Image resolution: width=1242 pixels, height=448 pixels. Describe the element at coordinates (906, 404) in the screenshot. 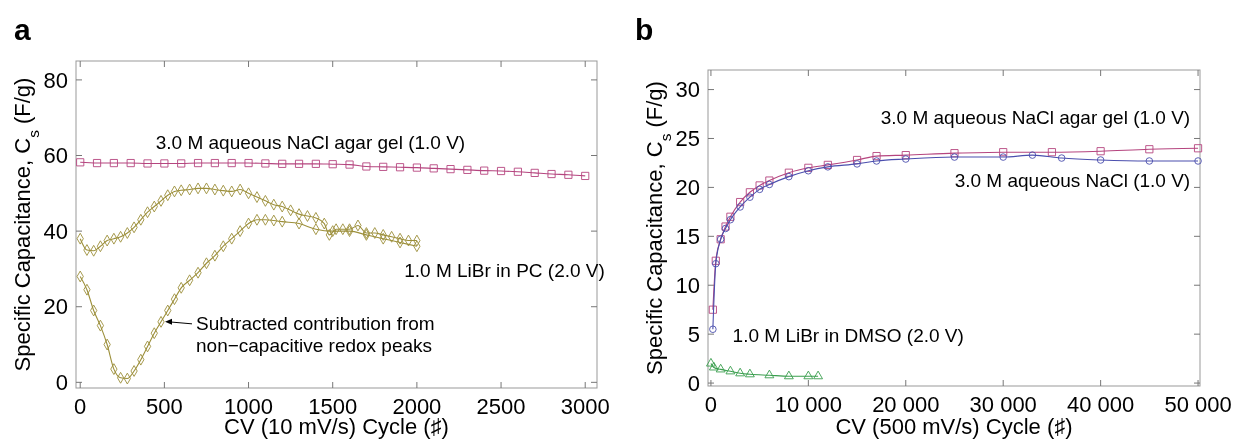

I see `x-tick-label: 20 000` at that location.